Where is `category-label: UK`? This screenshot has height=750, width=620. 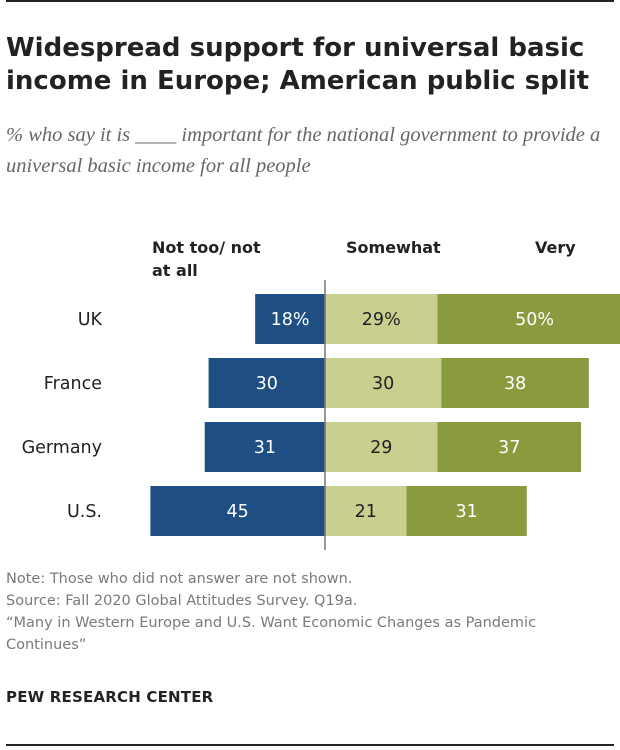 category-label: UK is located at coordinates (90, 320).